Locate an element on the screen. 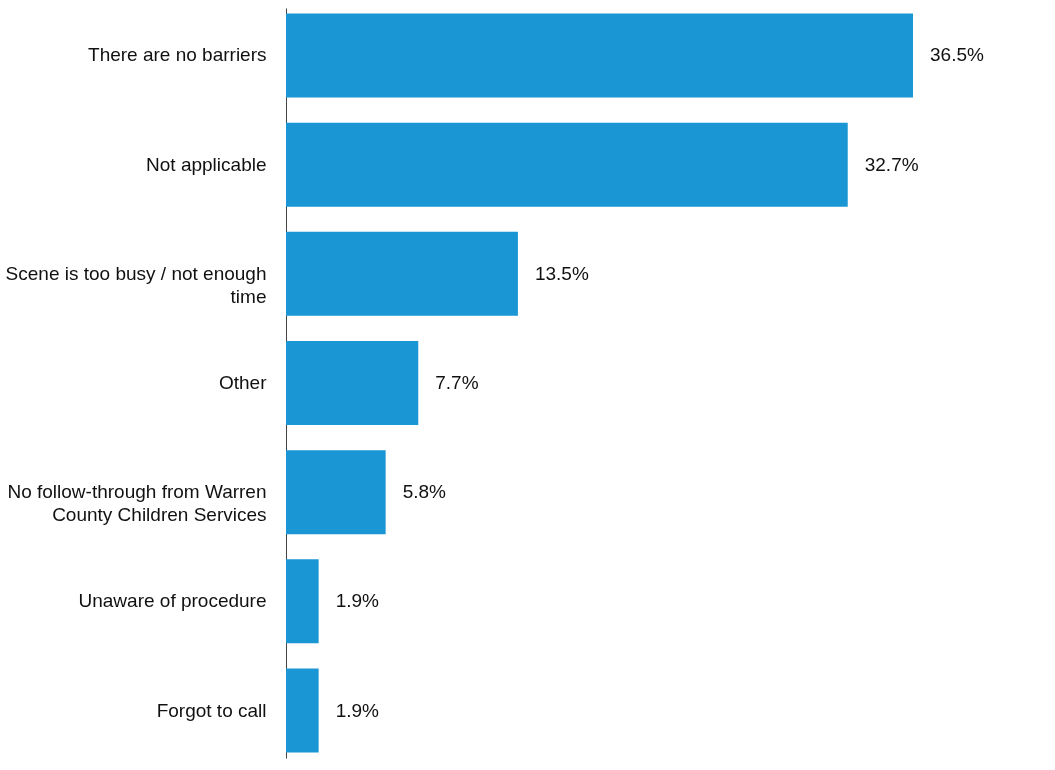 The image size is (1055, 770). y-tick-label: Unaware of procedure is located at coordinates (172, 601).